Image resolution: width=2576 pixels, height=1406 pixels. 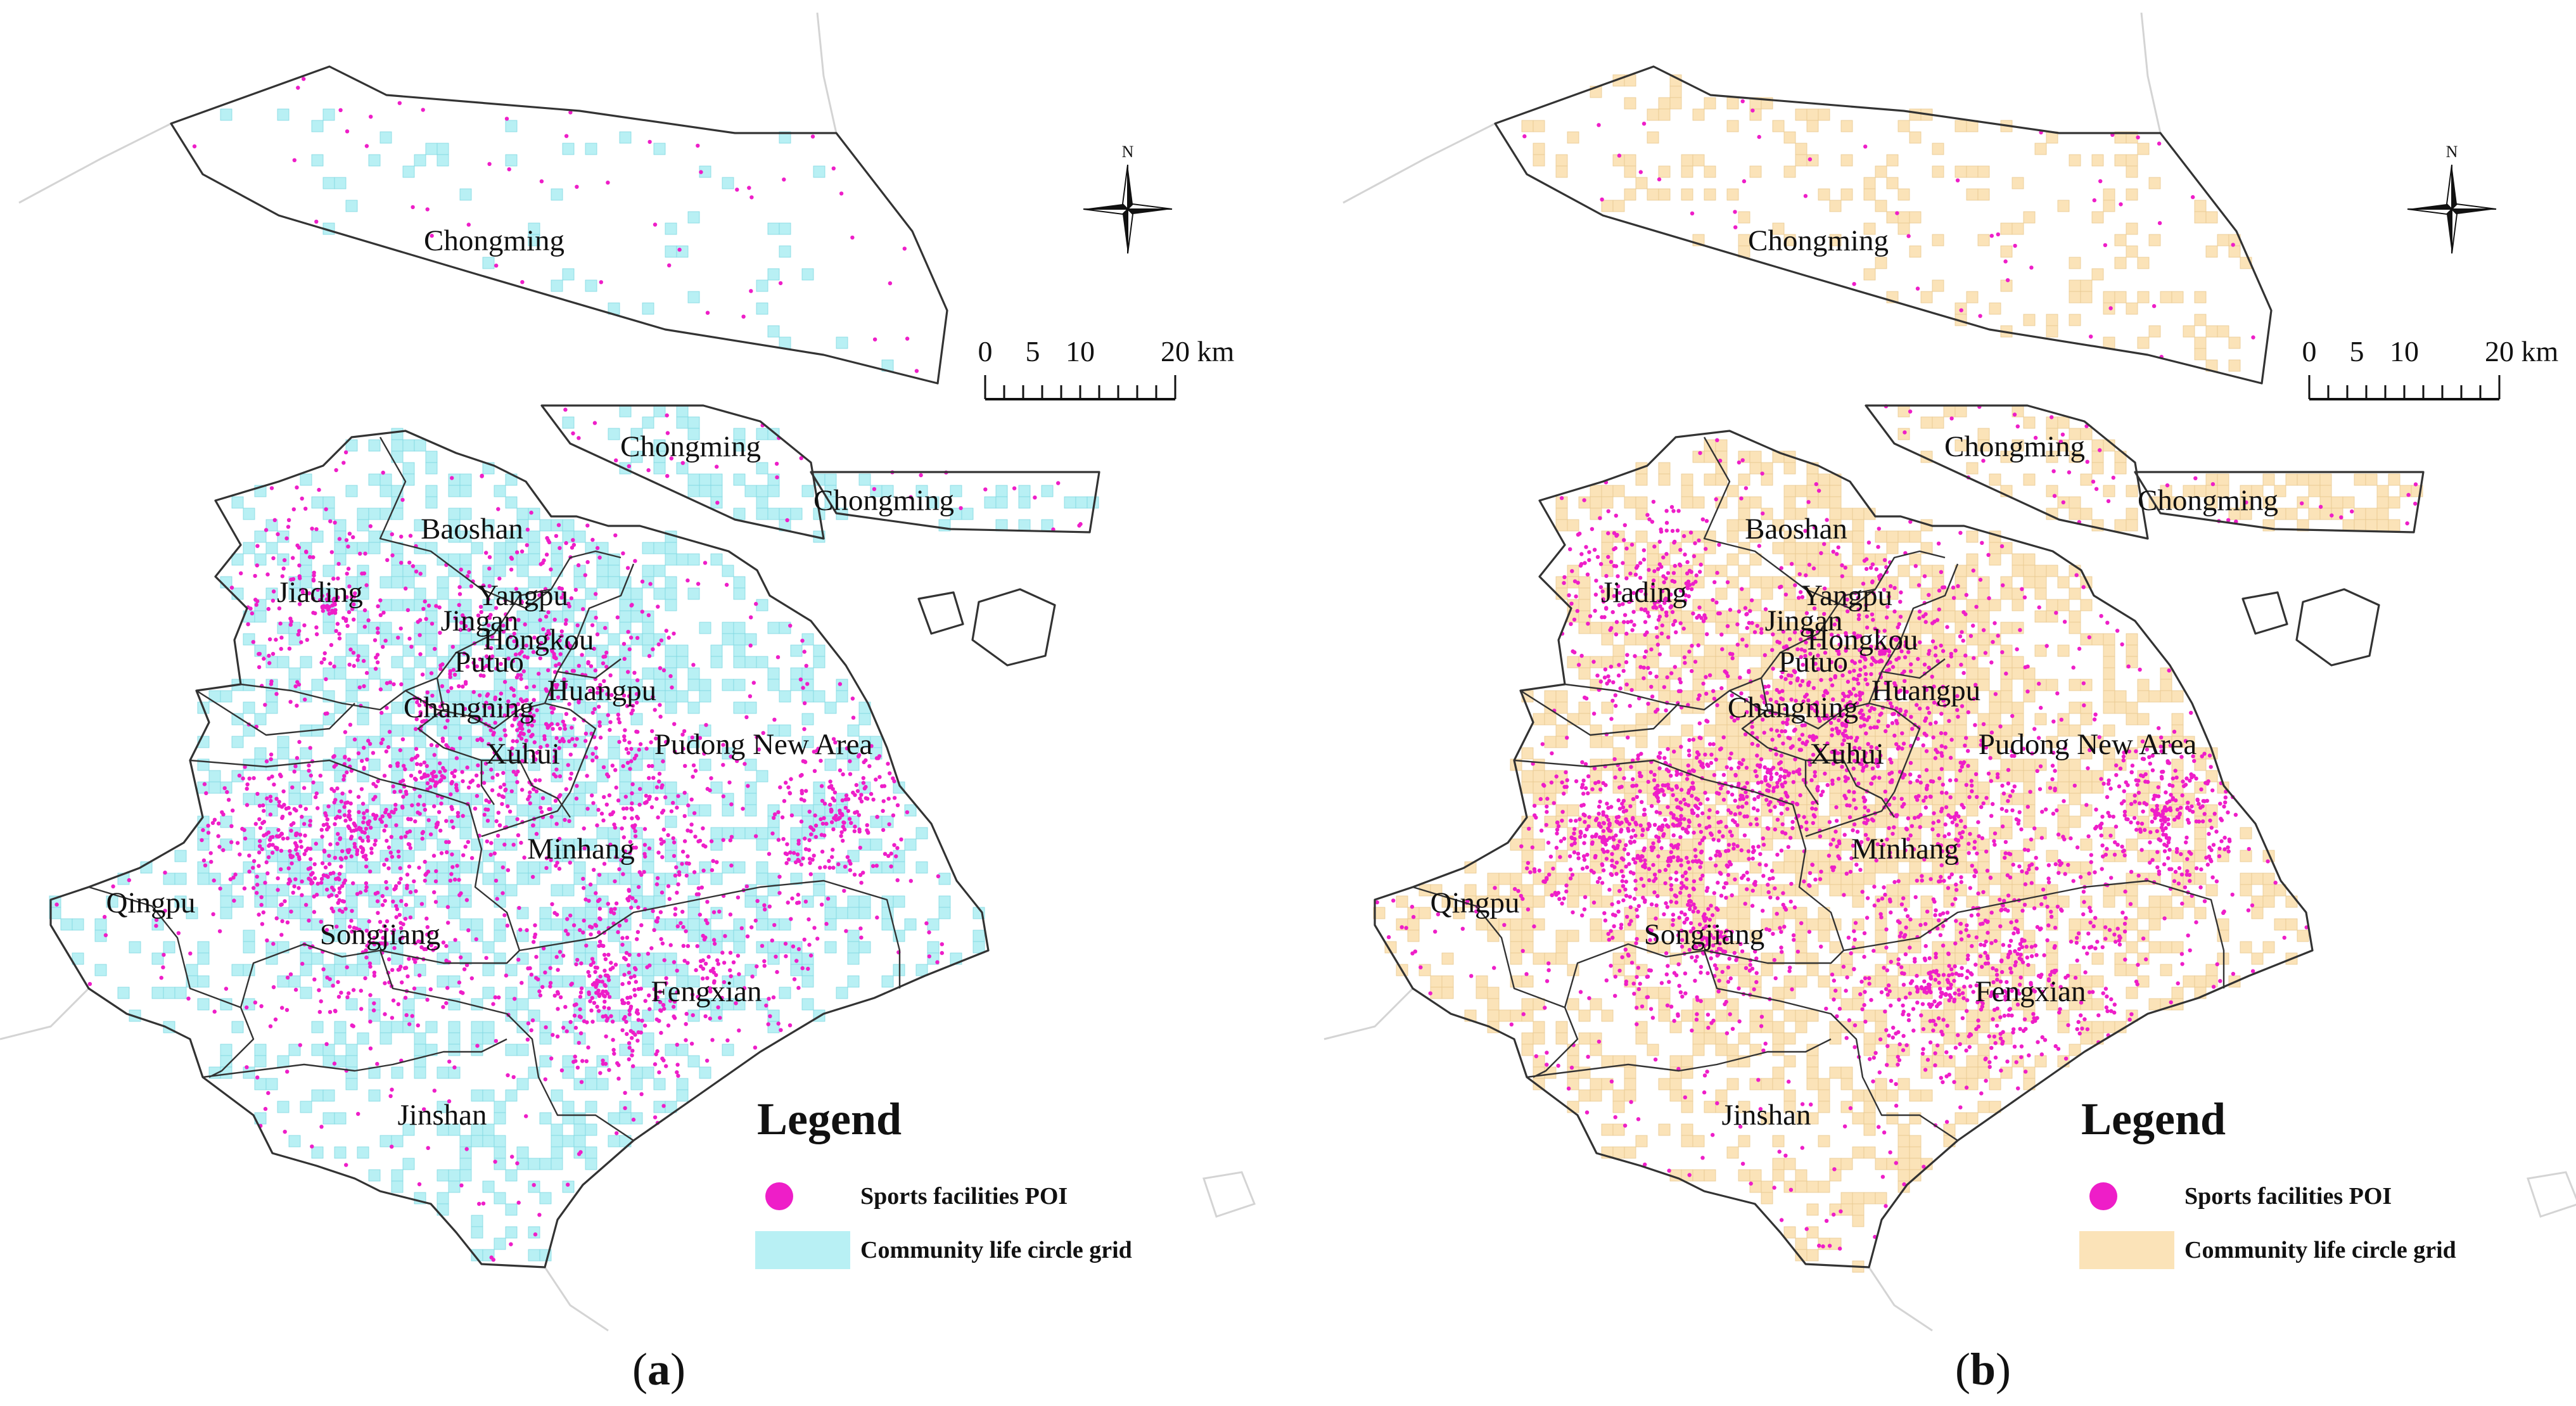 I want to click on panel-caption: (b), so click(x=1983, y=1369).